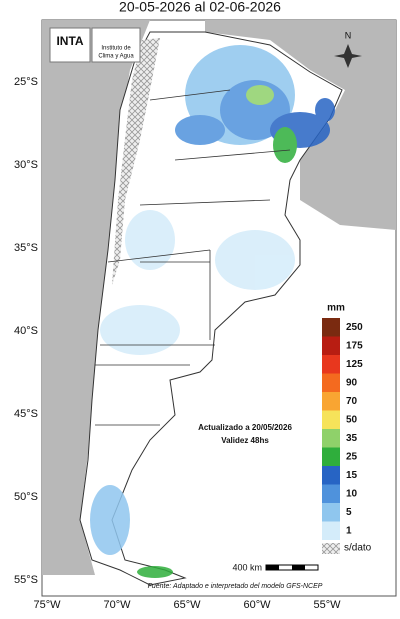  I want to click on latitude-label: 35°S, so click(26, 248).